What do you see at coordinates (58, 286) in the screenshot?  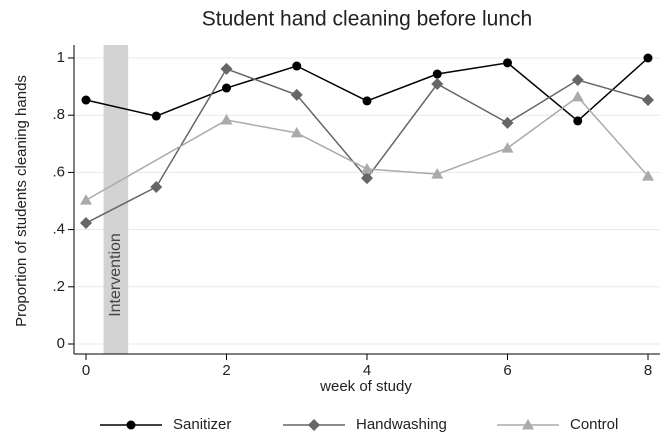 I see `y-tick-label: .2` at bounding box center [58, 286].